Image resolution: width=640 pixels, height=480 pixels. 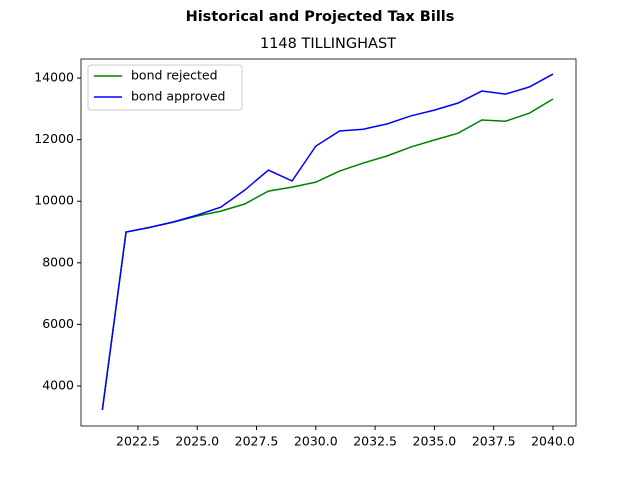 I want to click on legend-box, so click(x=165, y=87).